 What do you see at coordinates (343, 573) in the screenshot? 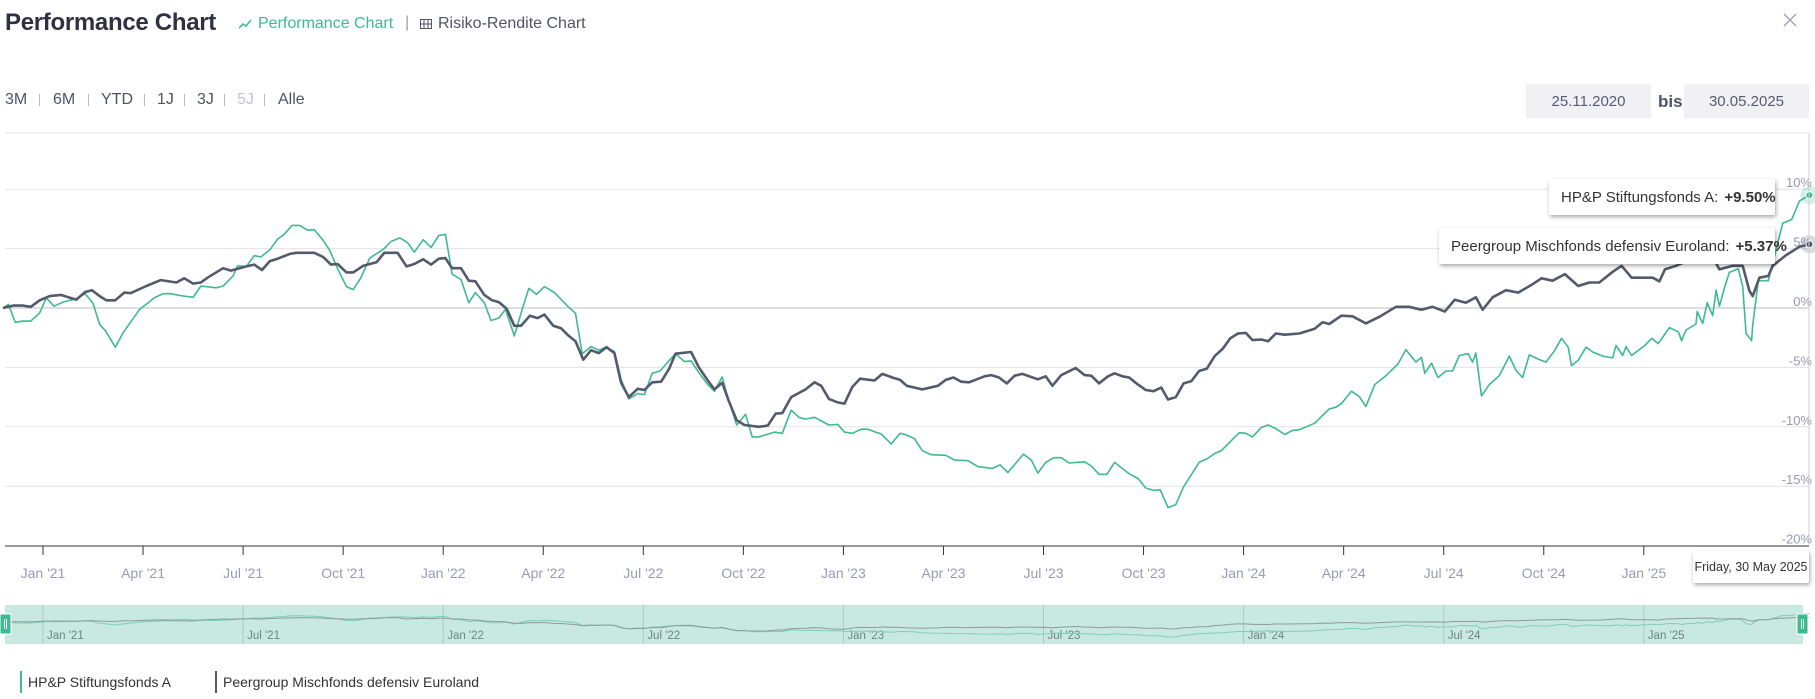
I see `x-tick-label: Oct '21` at bounding box center [343, 573].